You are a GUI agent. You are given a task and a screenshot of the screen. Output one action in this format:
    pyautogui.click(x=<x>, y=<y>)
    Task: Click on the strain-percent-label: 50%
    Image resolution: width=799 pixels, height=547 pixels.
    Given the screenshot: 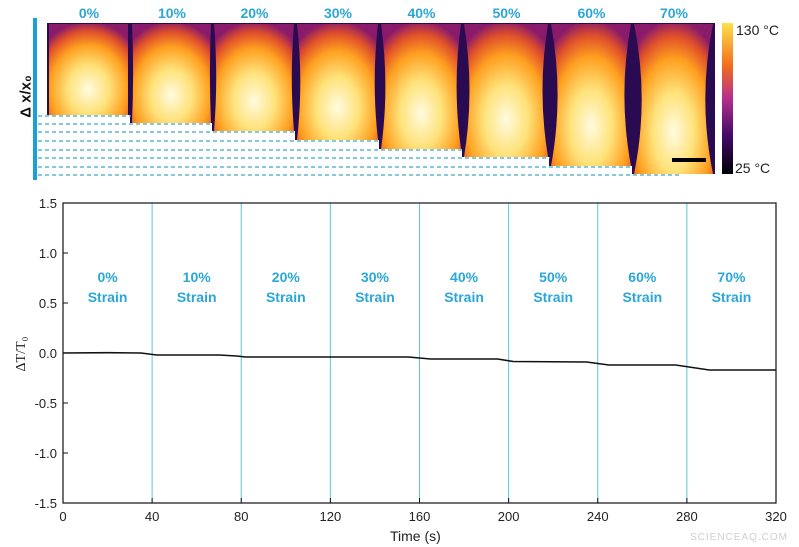 What is the action you would take?
    pyautogui.click(x=506, y=13)
    